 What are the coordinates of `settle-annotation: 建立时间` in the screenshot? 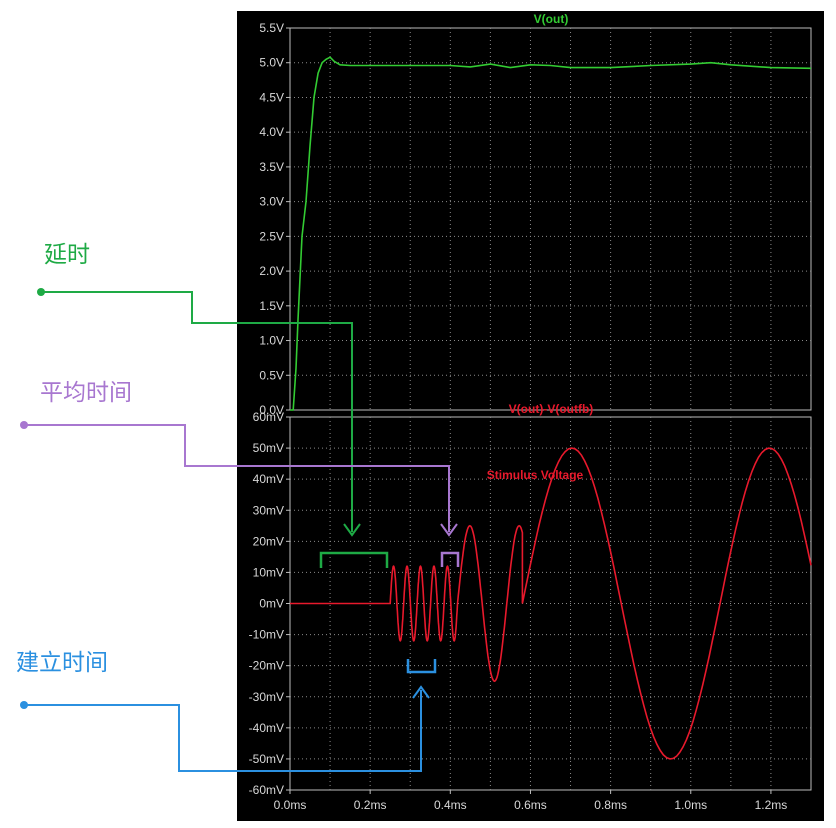 It's located at (226, 711).